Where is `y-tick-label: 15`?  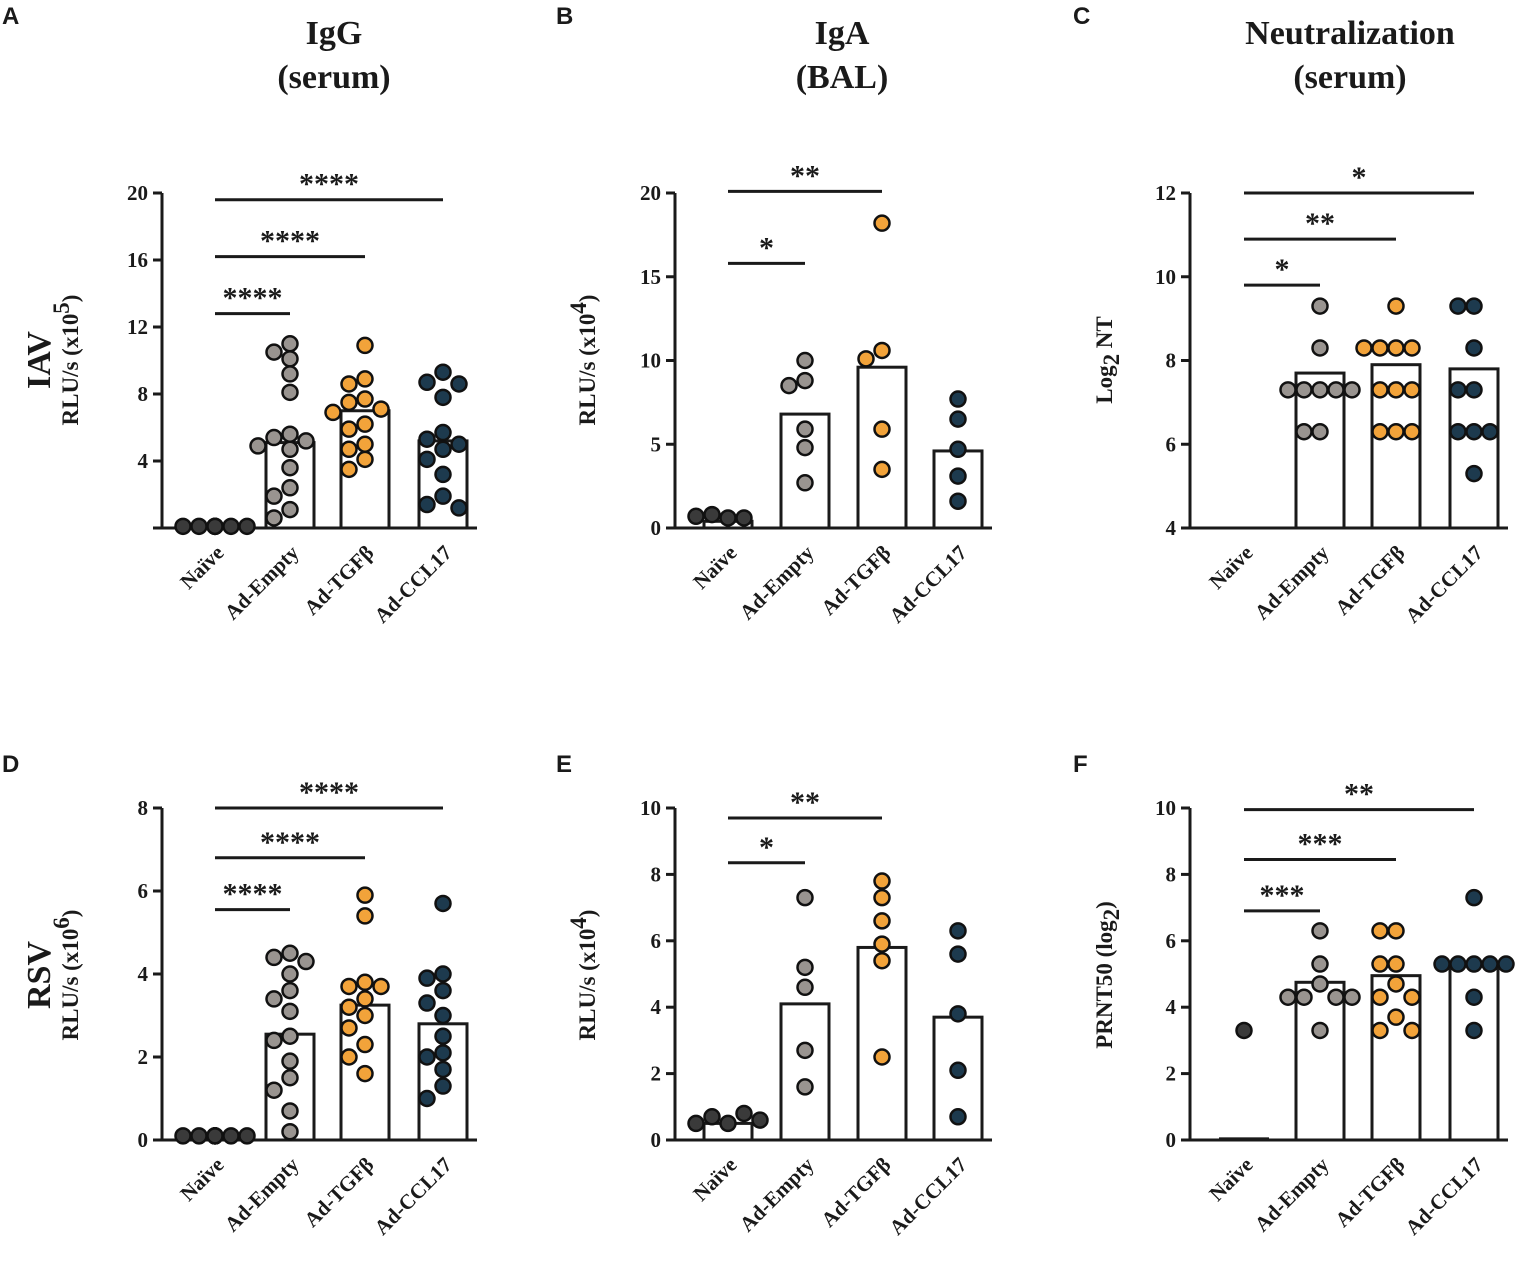 y-tick-label: 15 is located at coordinates (650, 277).